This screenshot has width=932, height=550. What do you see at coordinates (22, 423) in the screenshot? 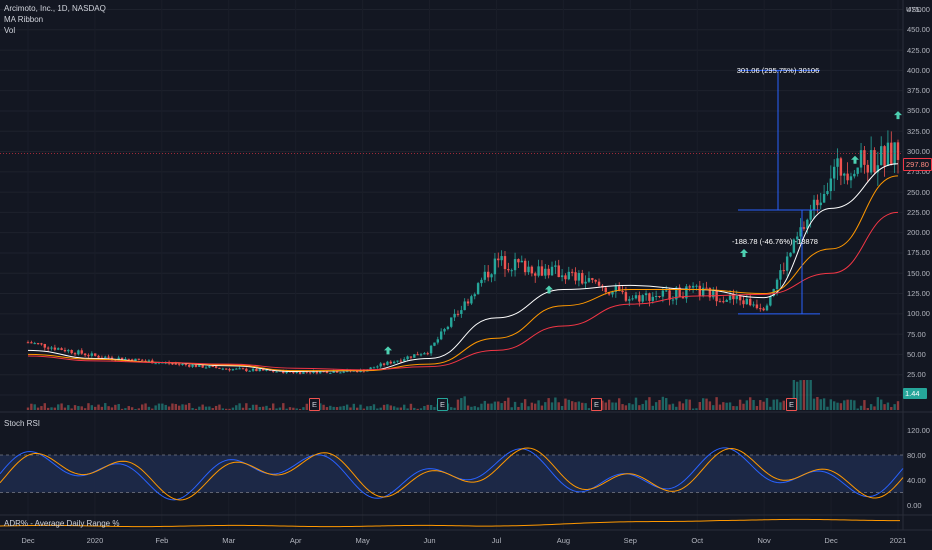
I see `stoch-rsi-title: Stoch RSI` at bounding box center [22, 423].